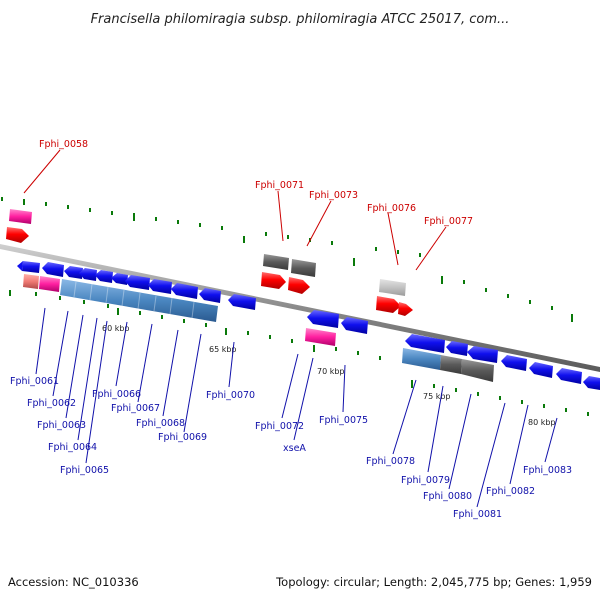 The width and height of the screenshot is (600, 600). I want to click on scale-label-75kbp: 75 kbp, so click(437, 396).